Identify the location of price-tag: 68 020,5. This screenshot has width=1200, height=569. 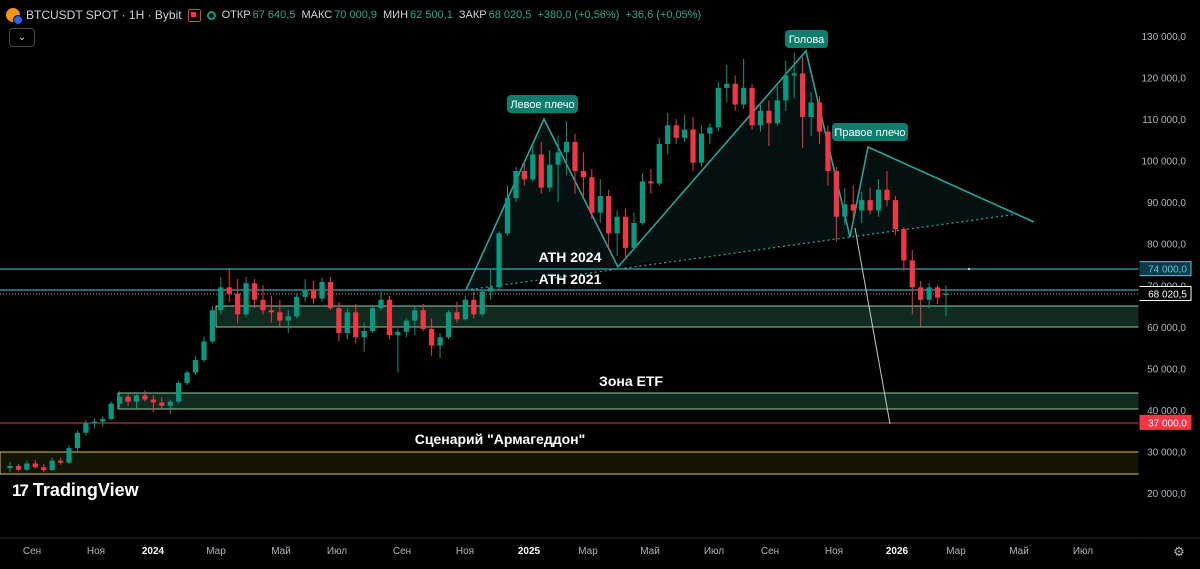
(1165, 293).